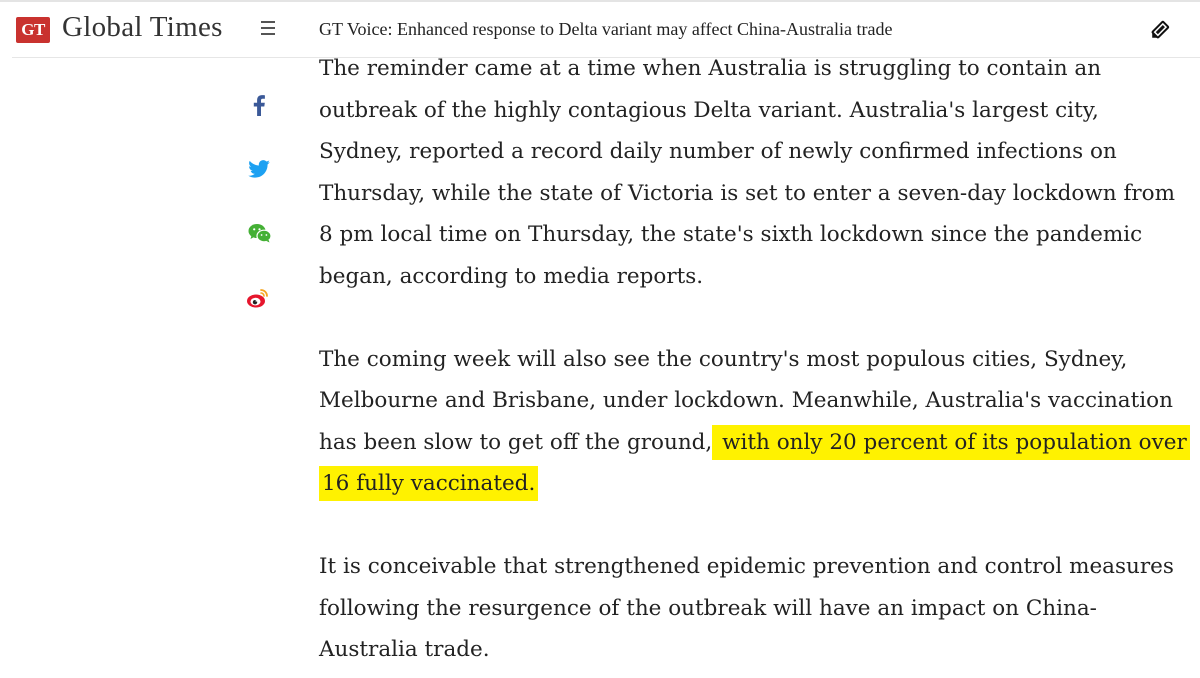 This screenshot has width=1200, height=678. What do you see at coordinates (259, 171) in the screenshot?
I see `twitter-icon` at bounding box center [259, 171].